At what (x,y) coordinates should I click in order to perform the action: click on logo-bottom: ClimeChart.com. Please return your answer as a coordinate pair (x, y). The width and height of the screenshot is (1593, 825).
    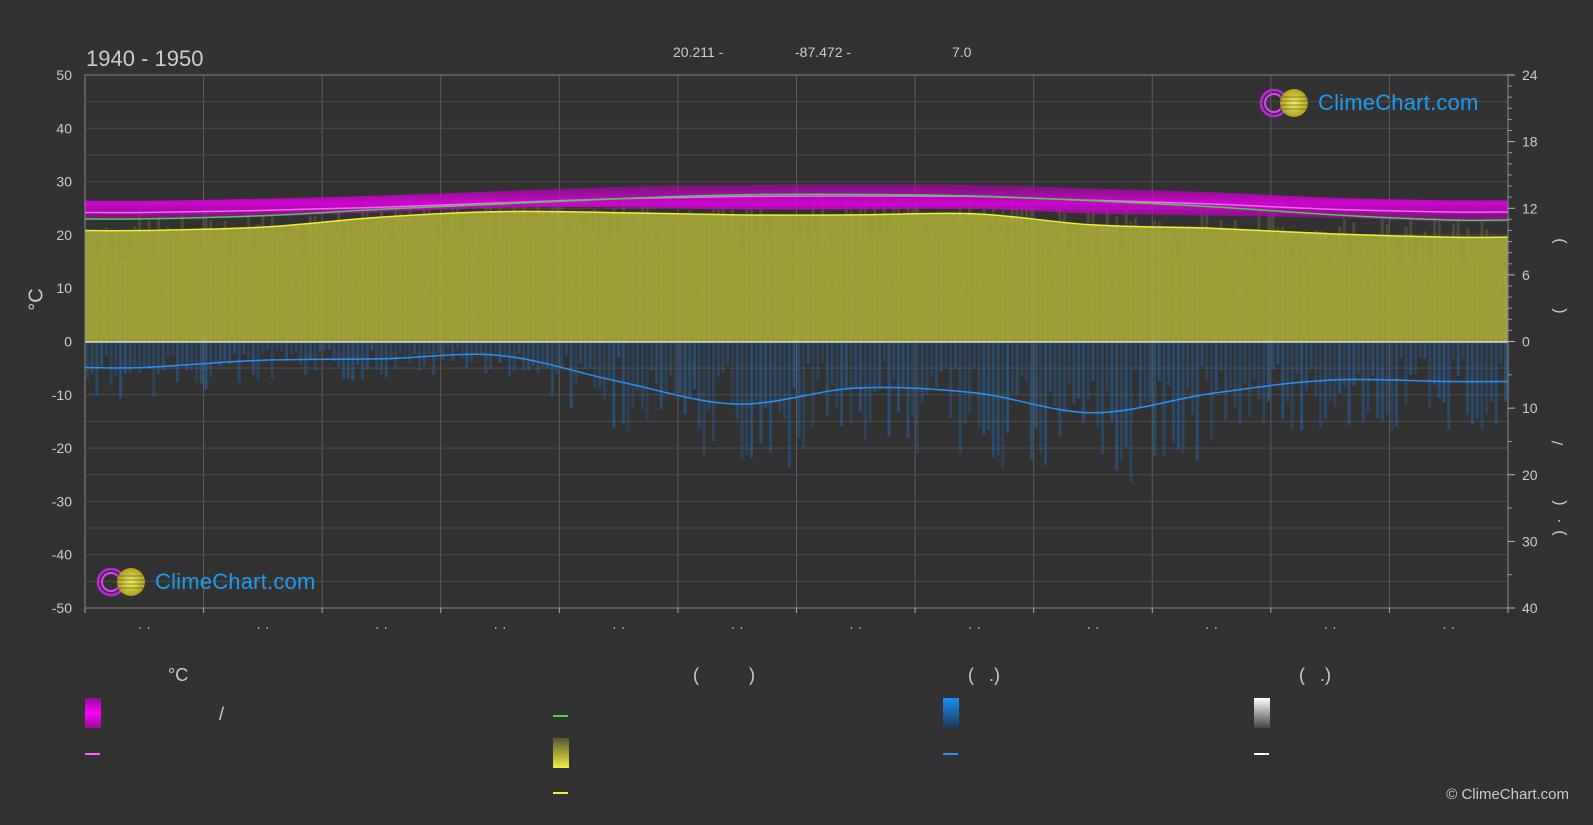
    Looking at the image, I should click on (205, 582).